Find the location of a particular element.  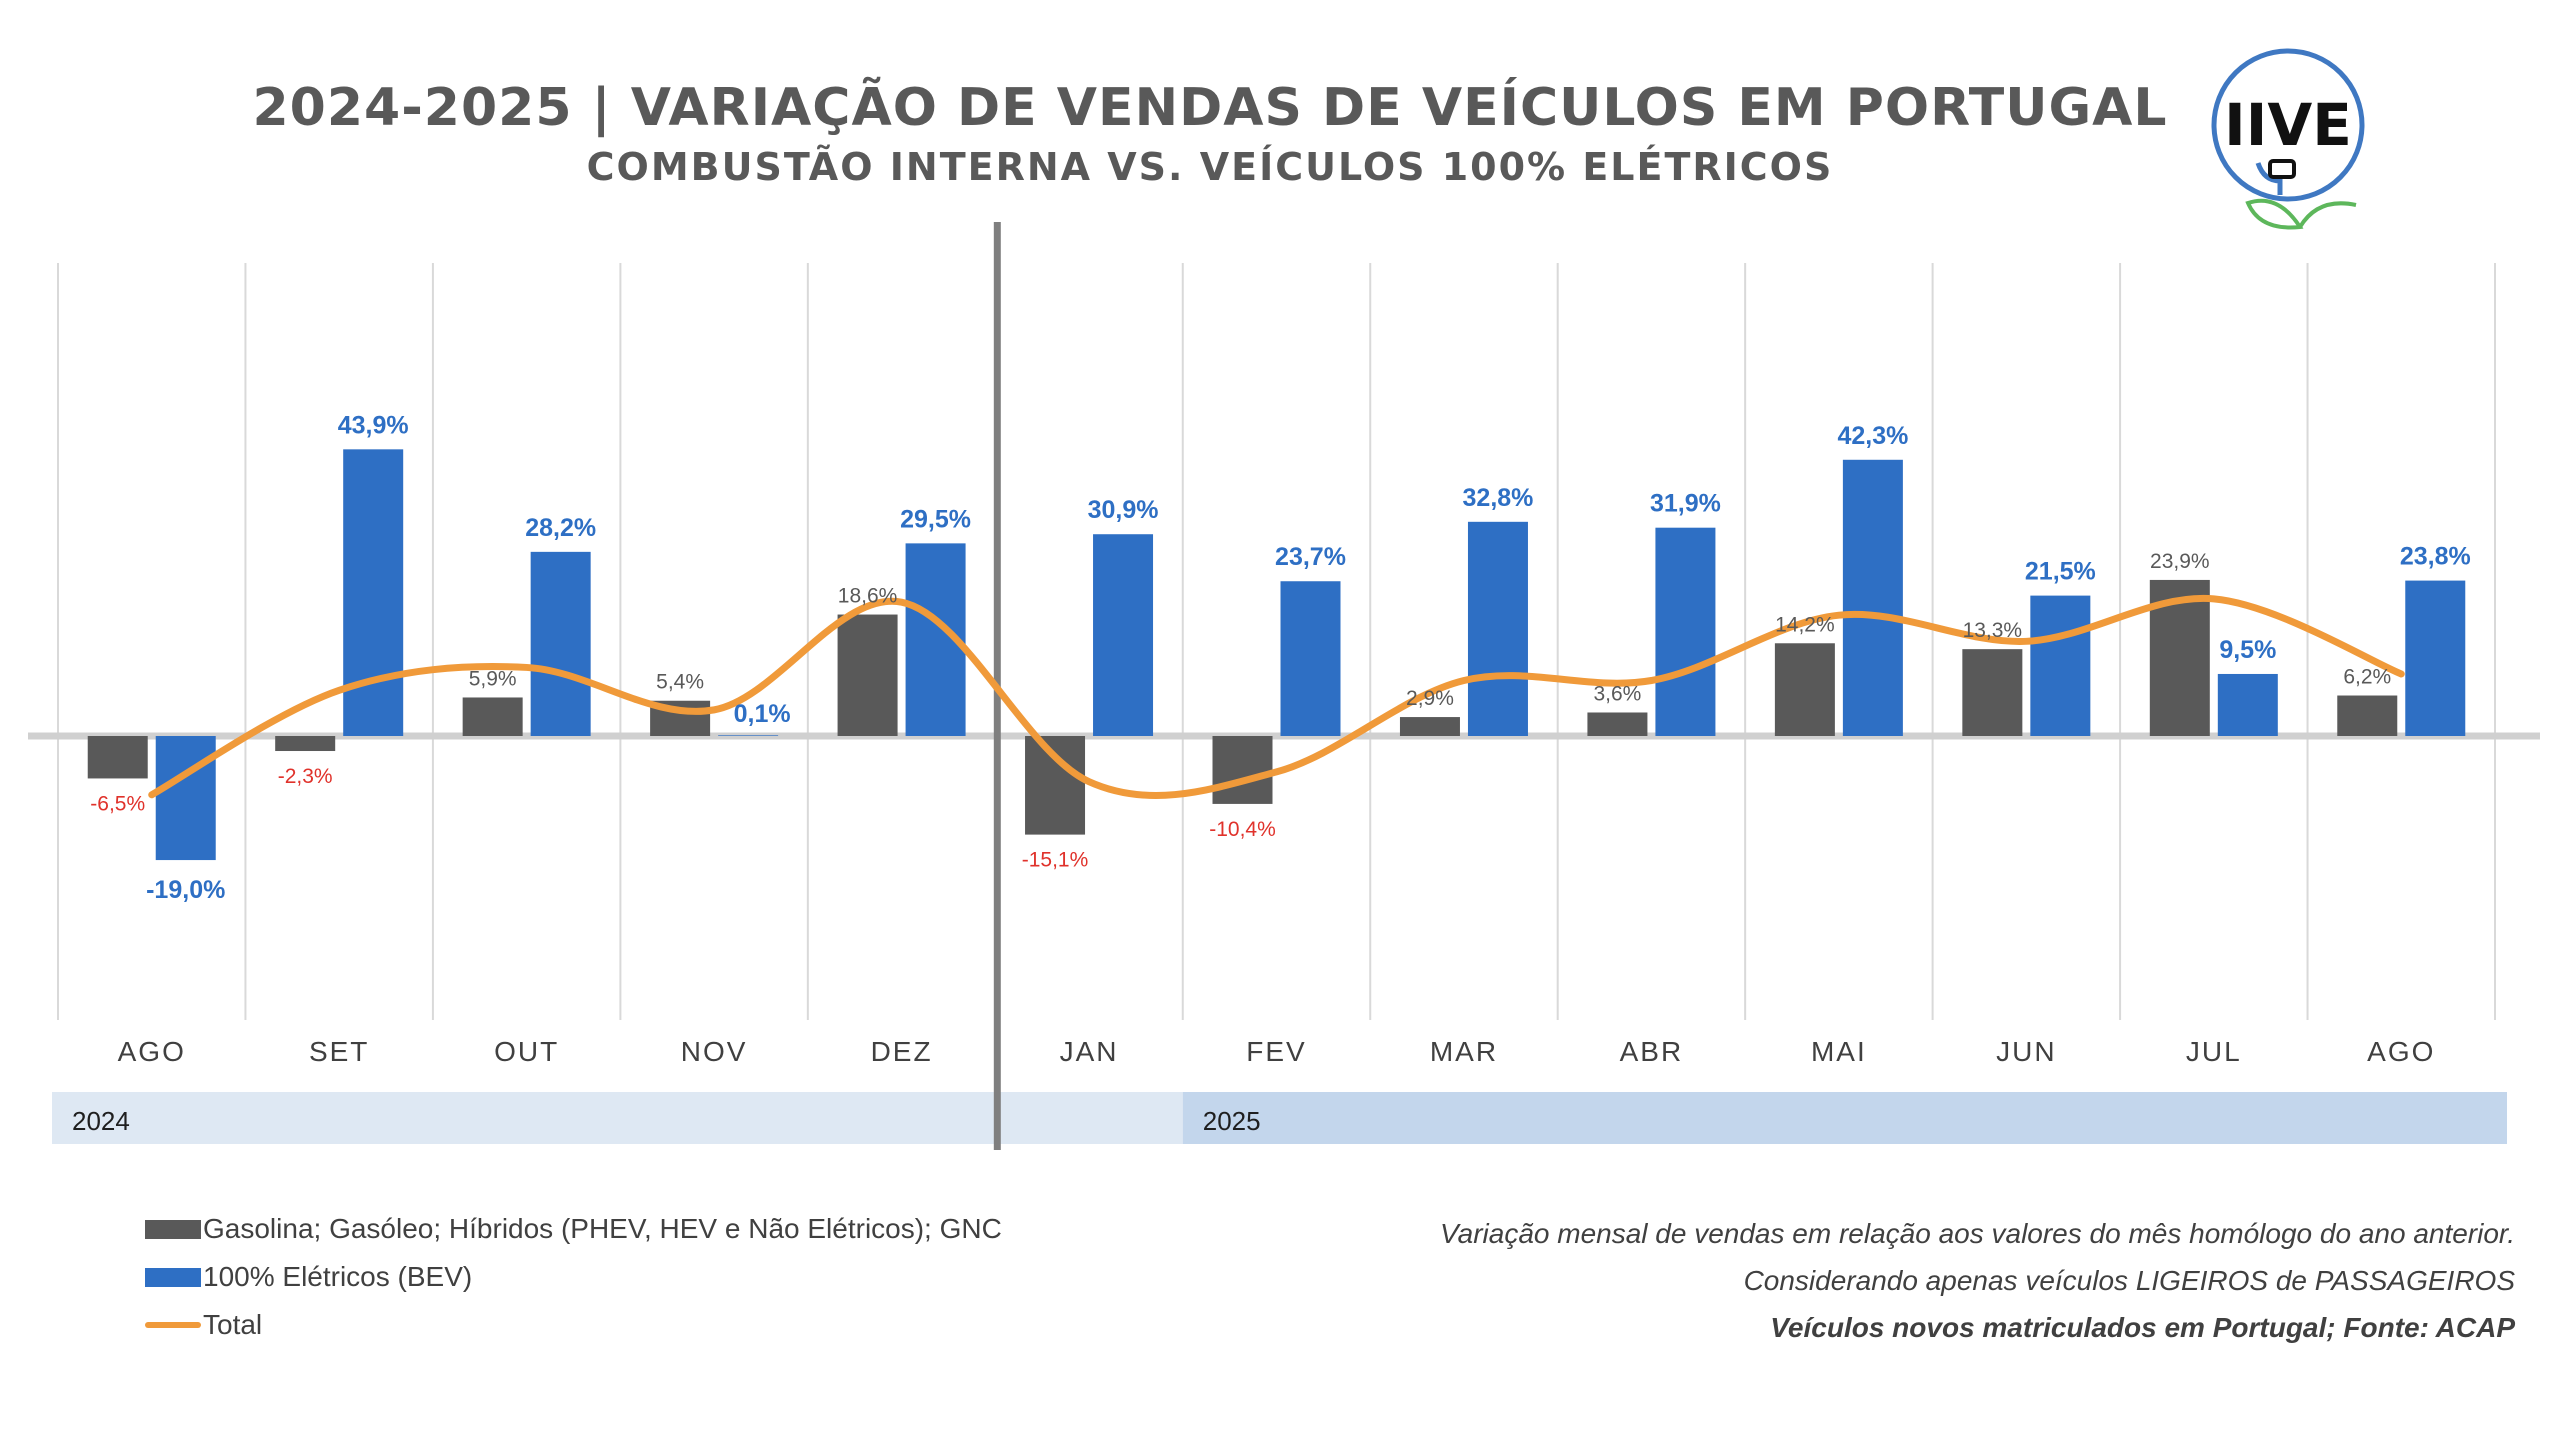

data-label-combustion: 14,2% is located at coordinates (1805, 624).